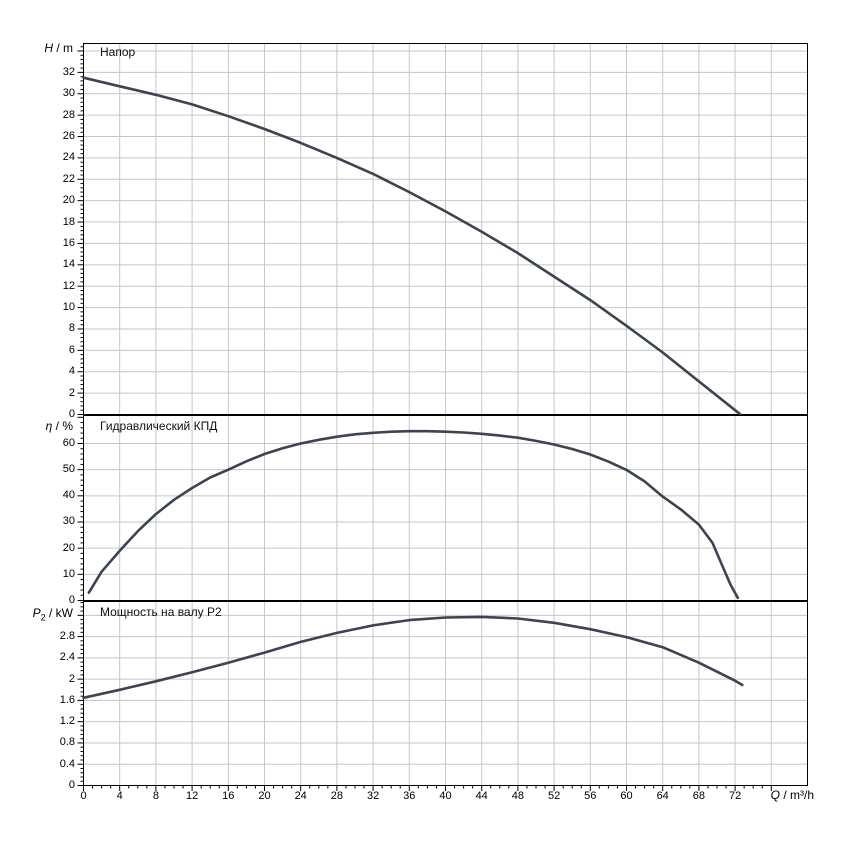 The image size is (850, 850). Describe the element at coordinates (796, 795) in the screenshot. I see `x-axis-unit: / m³/h` at that location.